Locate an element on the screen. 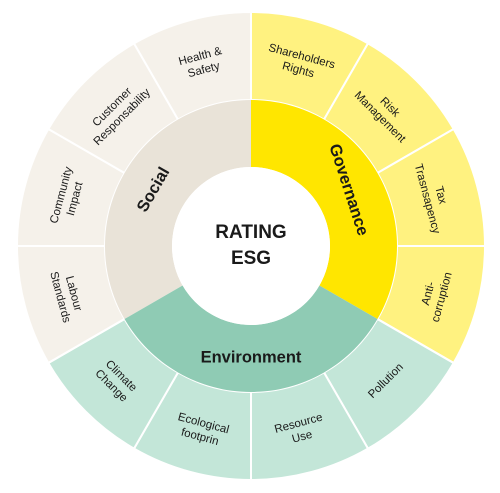 This screenshot has height=493, width=500. center-circle is located at coordinates (251, 246).